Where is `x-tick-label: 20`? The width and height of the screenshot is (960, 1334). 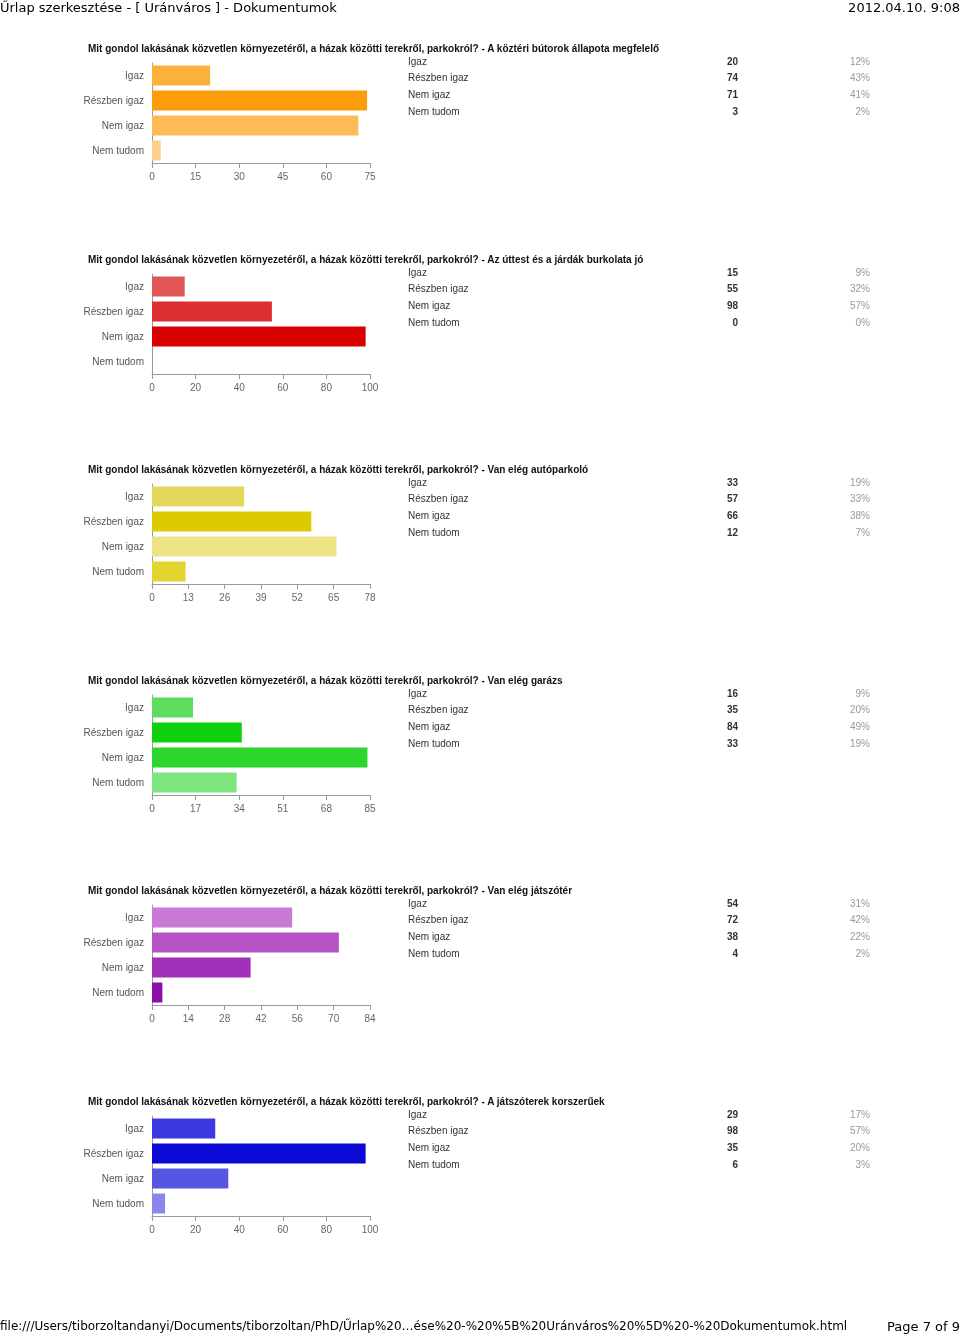 x-tick-label: 20 is located at coordinates (196, 387).